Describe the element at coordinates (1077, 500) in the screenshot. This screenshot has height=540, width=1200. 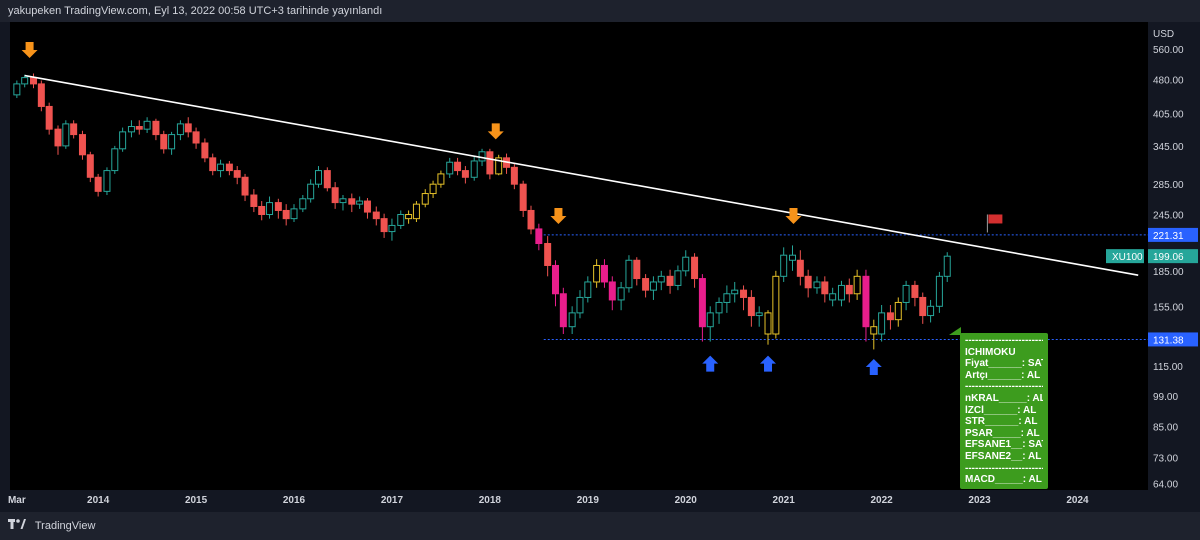
I see `x-tick-label: 2024` at that location.